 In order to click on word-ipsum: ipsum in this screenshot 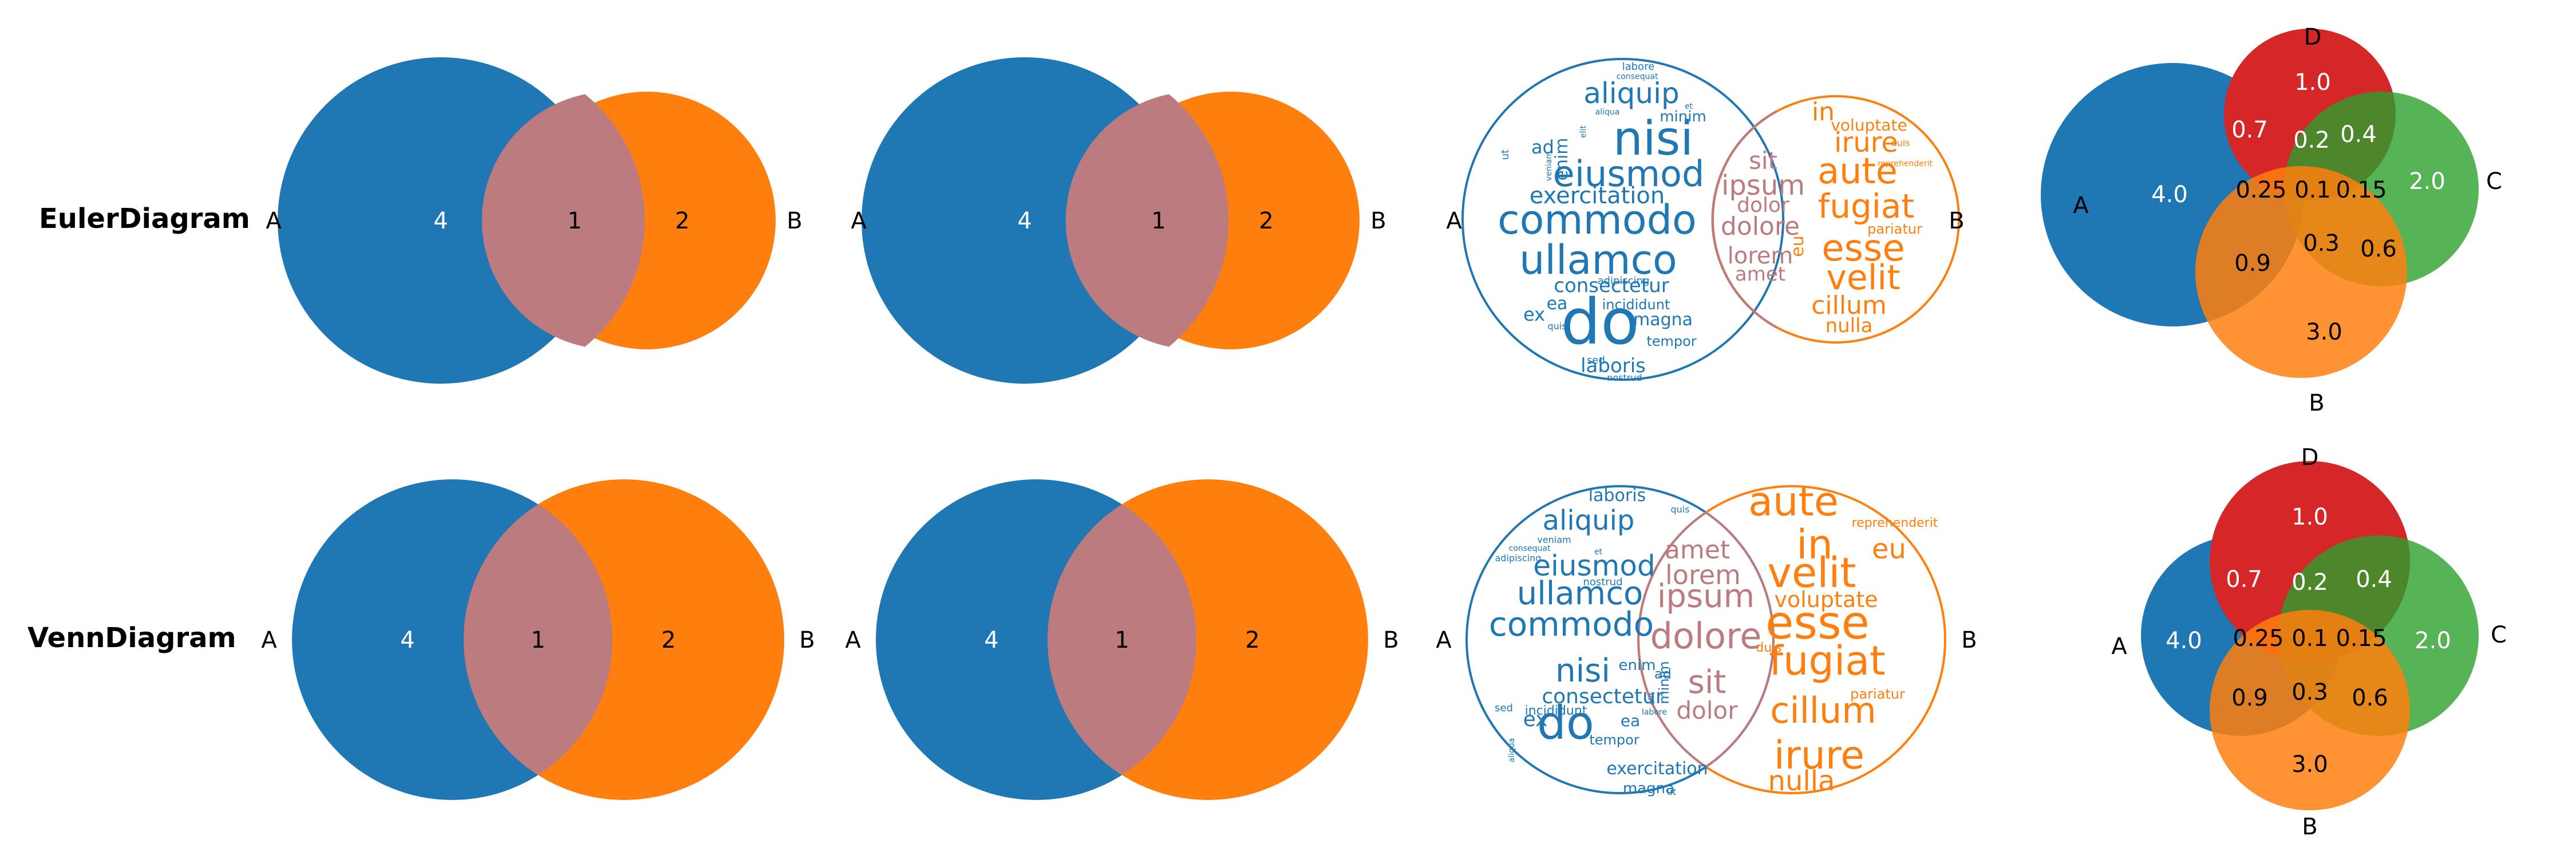, I will do `click(1706, 596)`.